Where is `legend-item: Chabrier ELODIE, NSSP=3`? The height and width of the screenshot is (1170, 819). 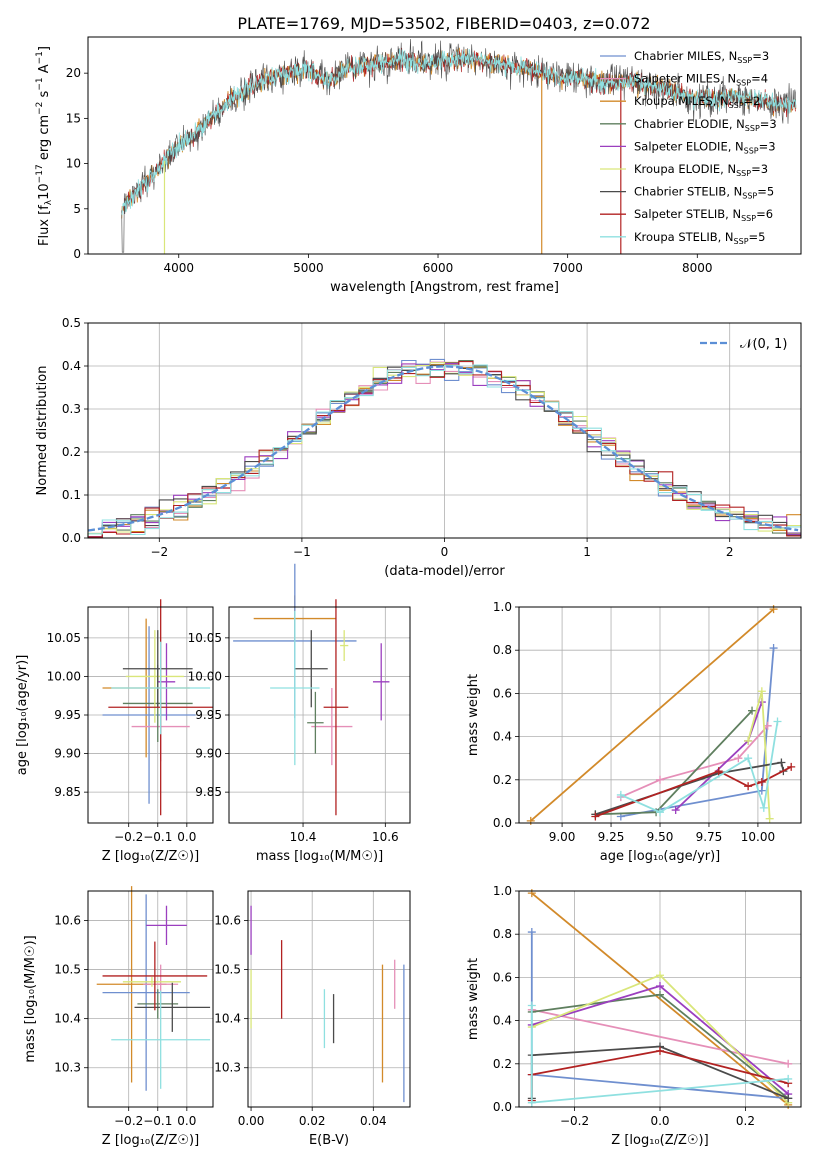 legend-item: Chabrier ELODIE, NSSP=3 is located at coordinates (688, 125).